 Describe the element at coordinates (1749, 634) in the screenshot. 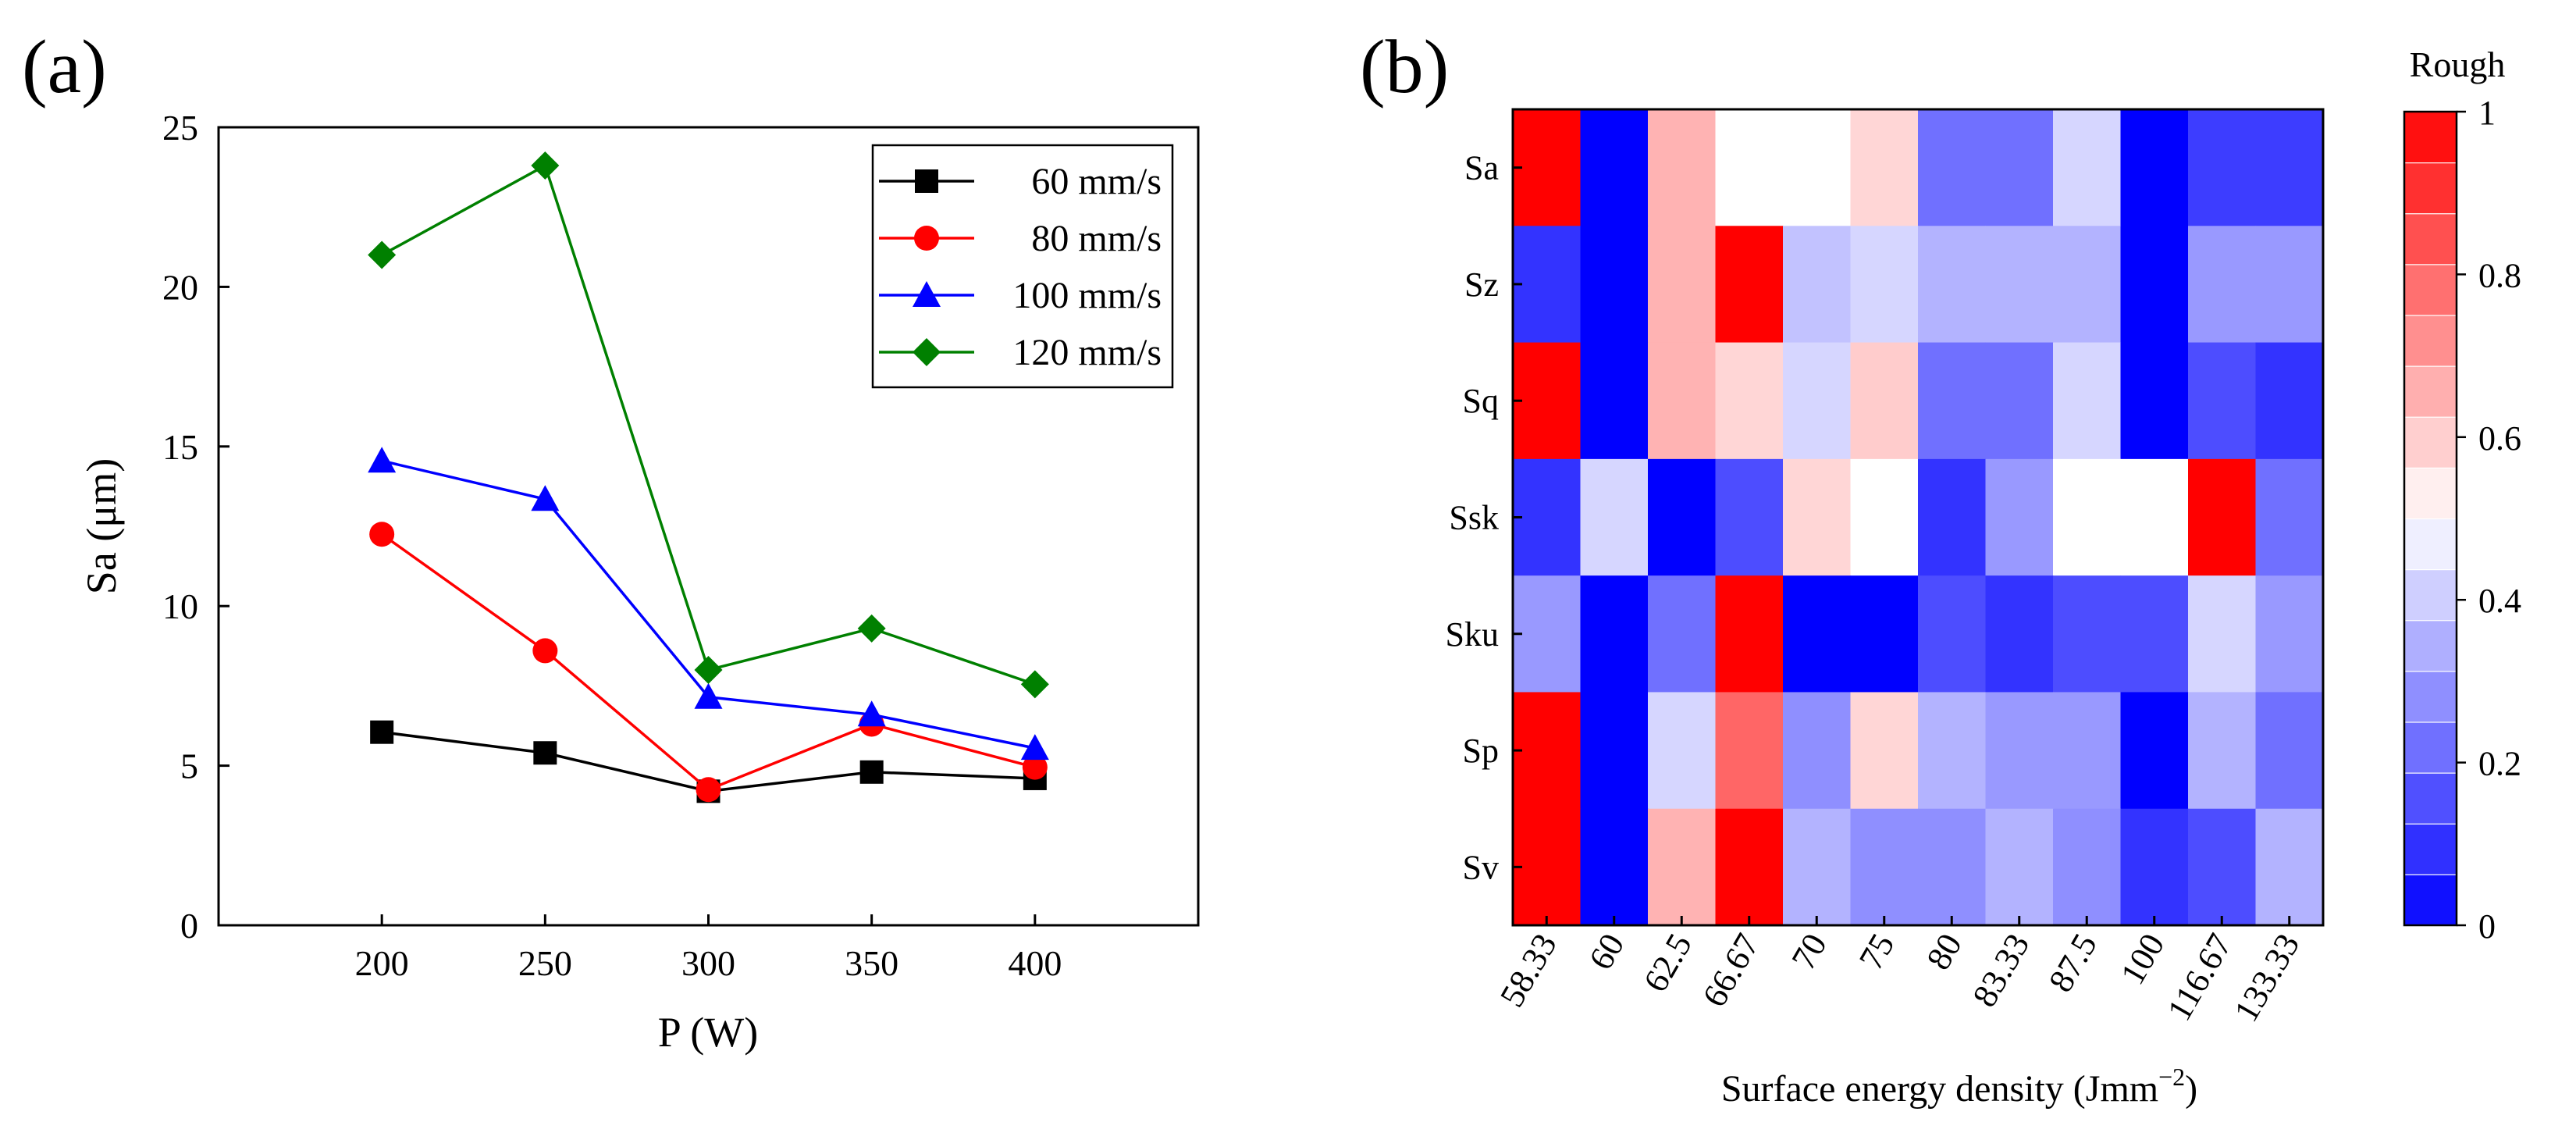

I see `heatmap-cell-Sku-66.67` at that location.